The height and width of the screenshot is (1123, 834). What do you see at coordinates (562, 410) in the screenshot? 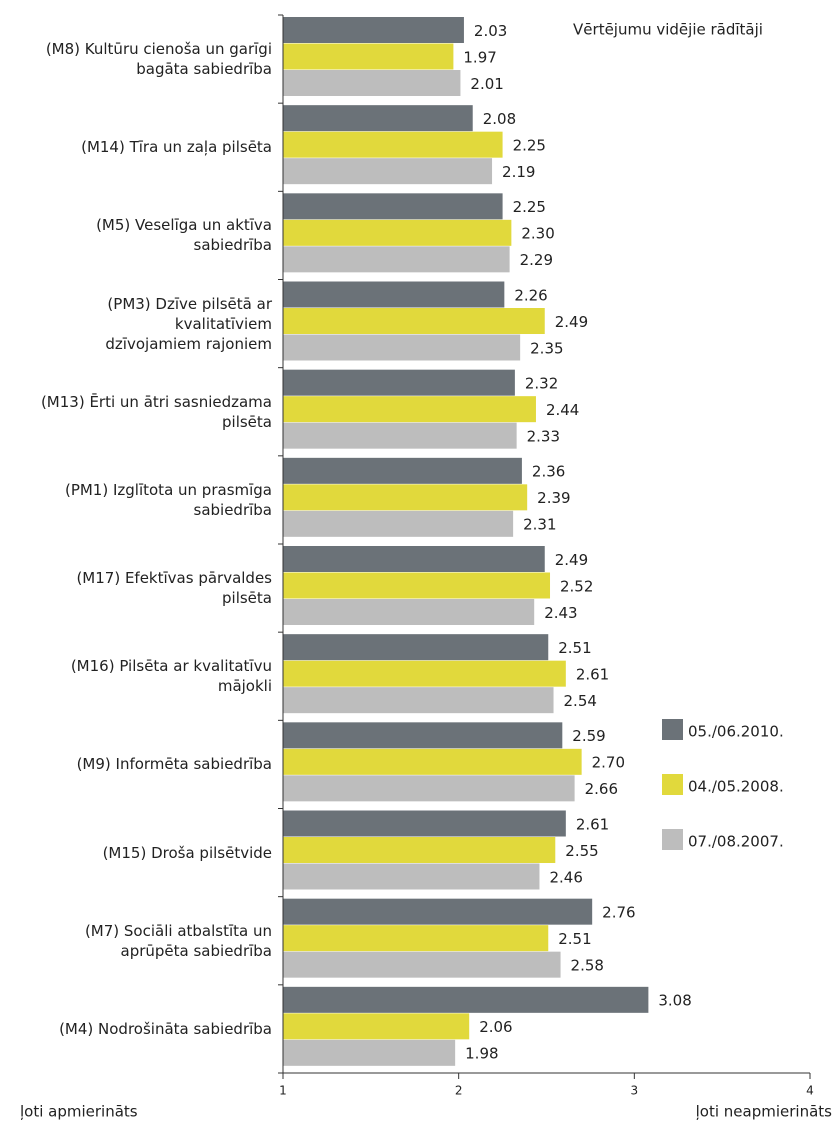
I see `value-label: 2.44` at bounding box center [562, 410].